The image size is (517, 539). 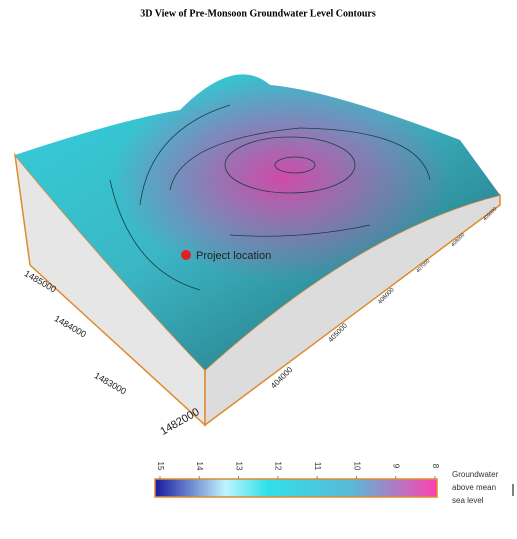 What do you see at coordinates (199, 466) in the screenshot?
I see `colorbar-tick-label: 14` at bounding box center [199, 466].